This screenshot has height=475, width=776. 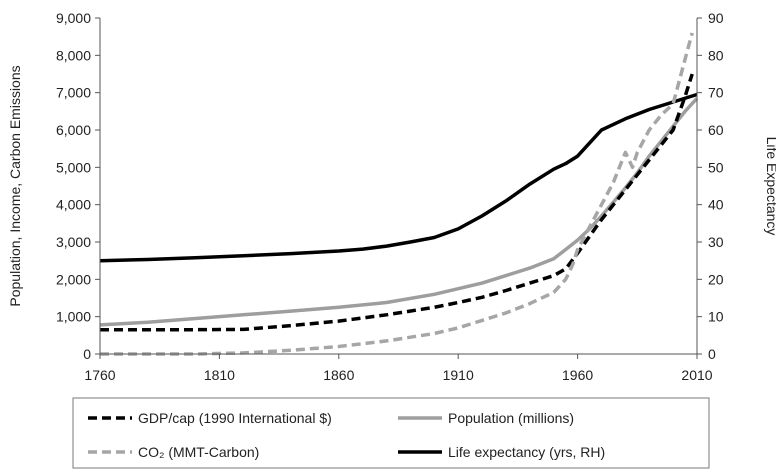 What do you see at coordinates (73, 167) in the screenshot?
I see `y-tick-label: 5,000` at bounding box center [73, 167].